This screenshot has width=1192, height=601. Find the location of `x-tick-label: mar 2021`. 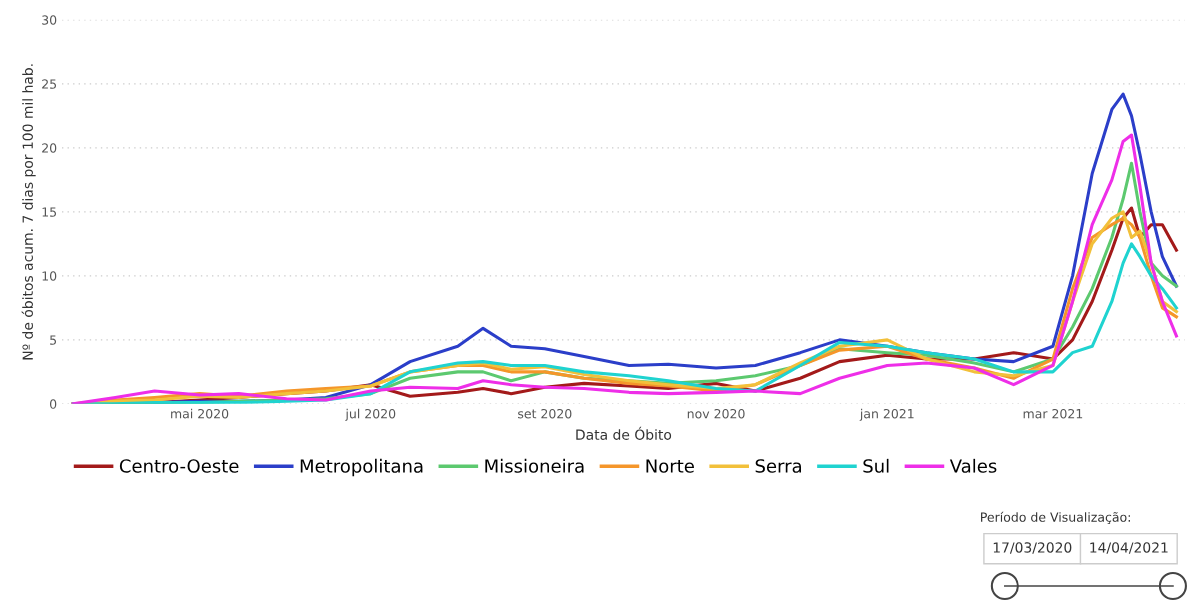

x-tick-label: mar 2021 is located at coordinates (1053, 413).